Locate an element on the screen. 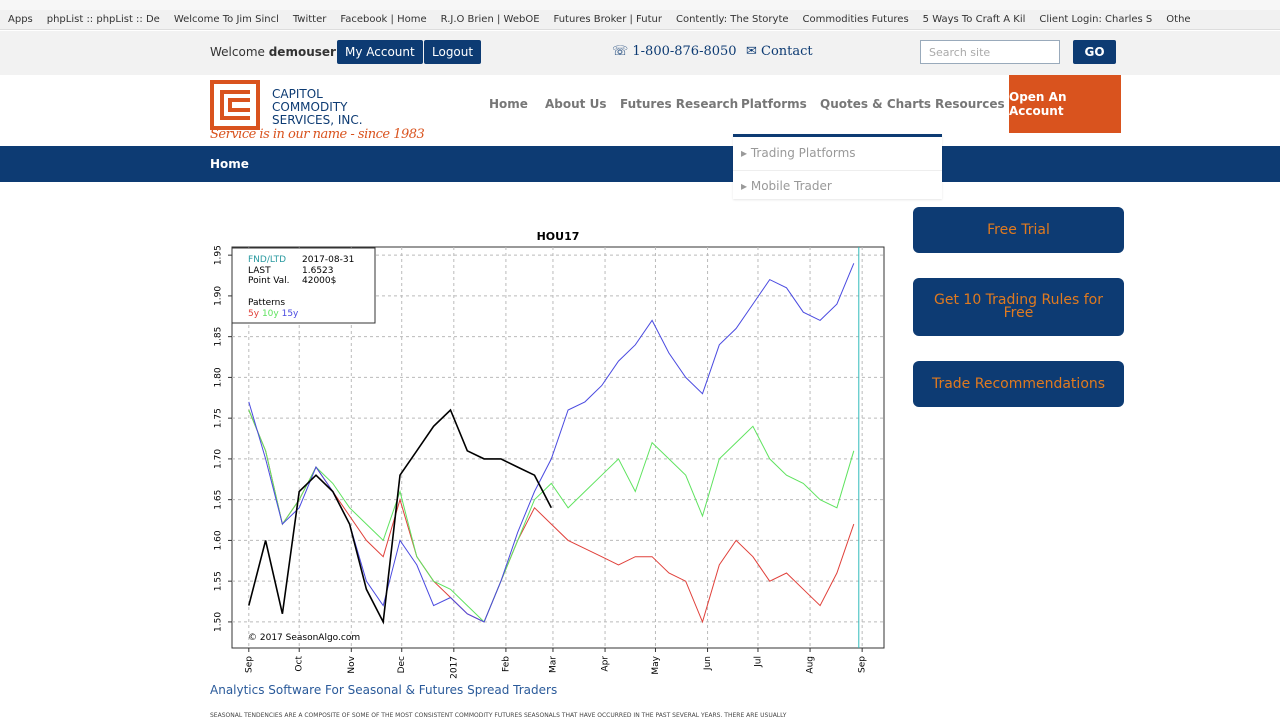 The image size is (1280, 720). bookmark: Commodities Futures is located at coordinates (855, 19).